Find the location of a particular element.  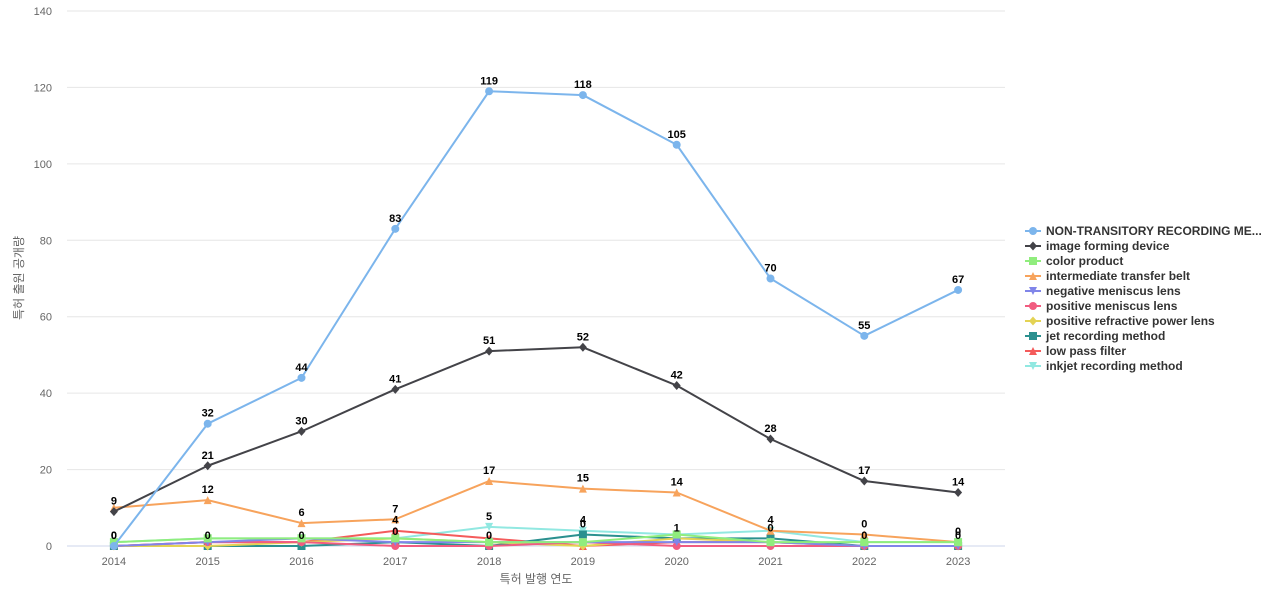

data-label: 42 is located at coordinates (677, 376).